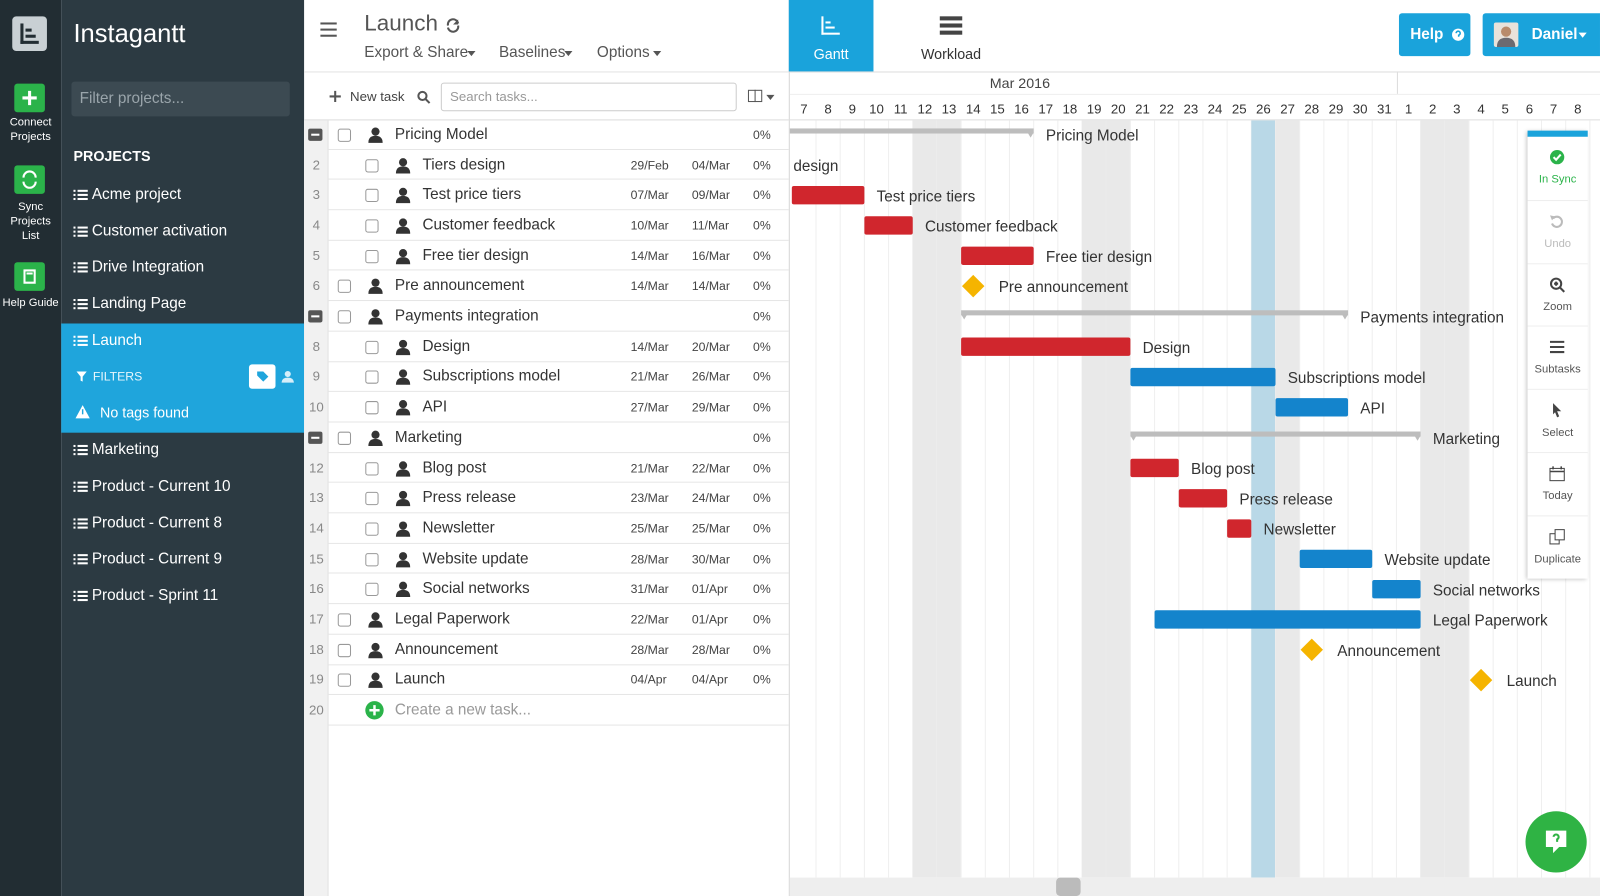 This screenshot has width=1600, height=896. Describe the element at coordinates (446, 346) in the screenshot. I see `task-name: Design` at that location.